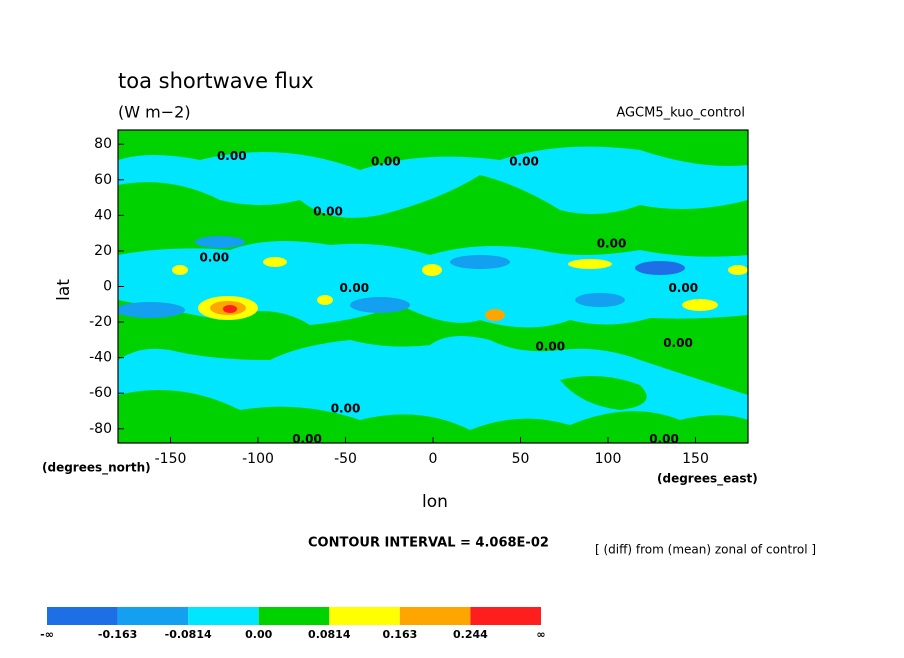  I want to click on x-tick-label: 0, so click(433, 459).